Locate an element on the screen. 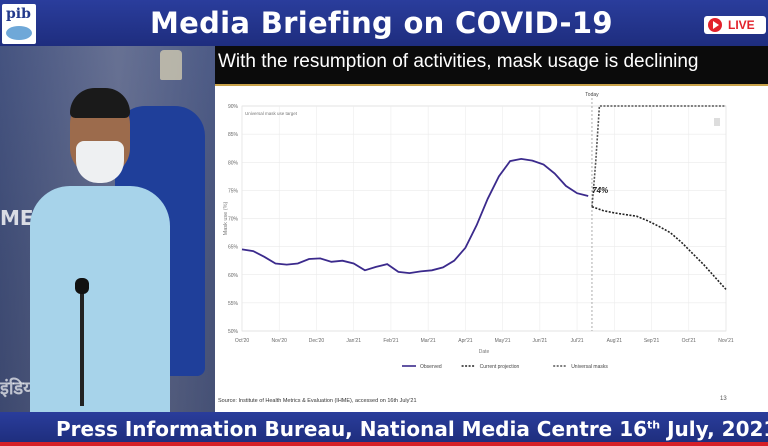  face-mask is located at coordinates (100, 162).